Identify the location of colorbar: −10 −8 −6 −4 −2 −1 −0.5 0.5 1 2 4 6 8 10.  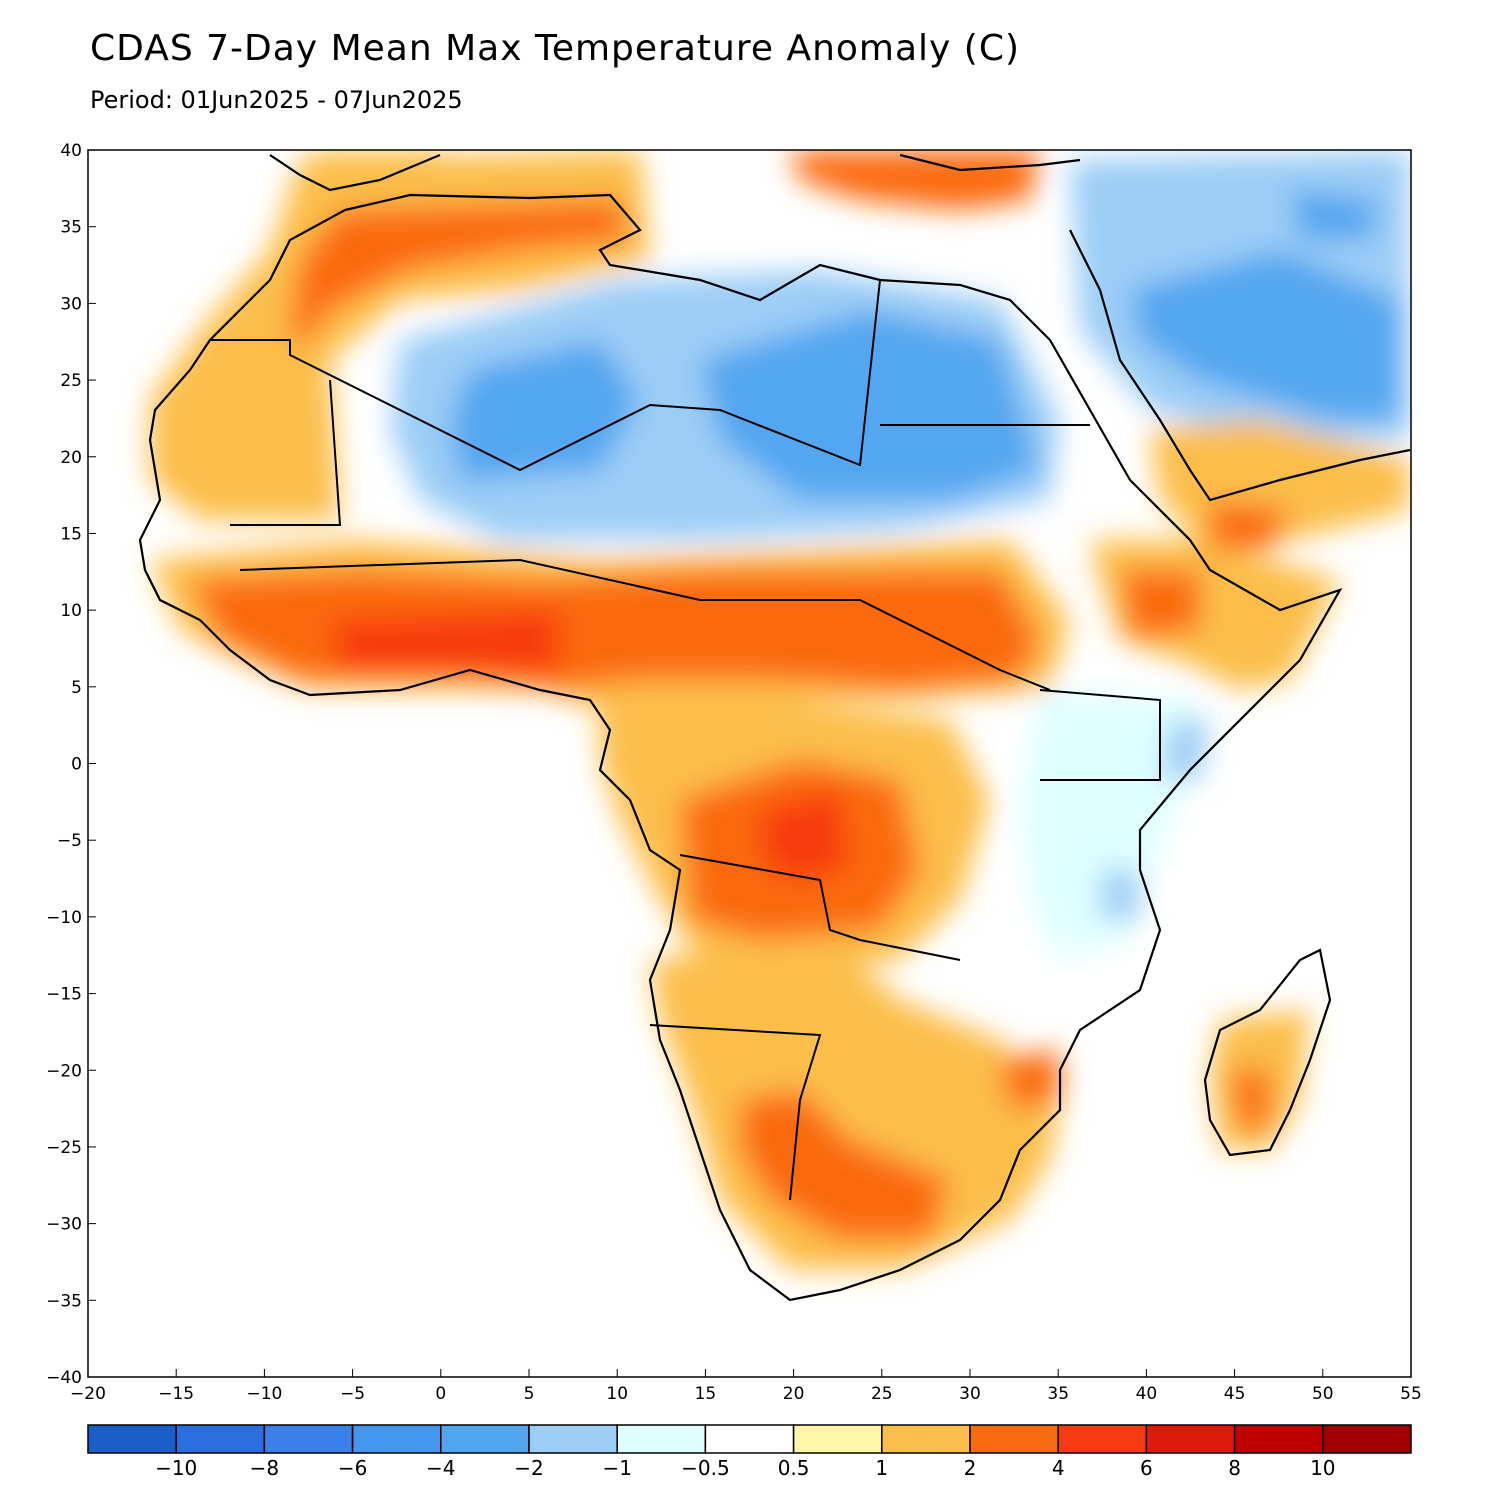
(749, 1452).